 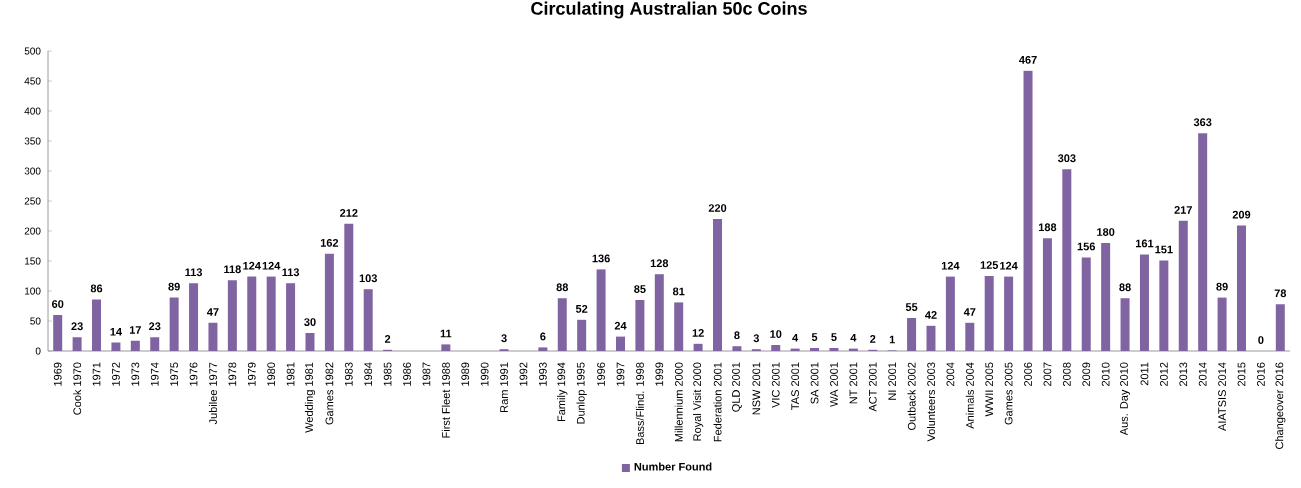 What do you see at coordinates (795, 386) in the screenshot?
I see `x-tick-label: TAS 2001` at bounding box center [795, 386].